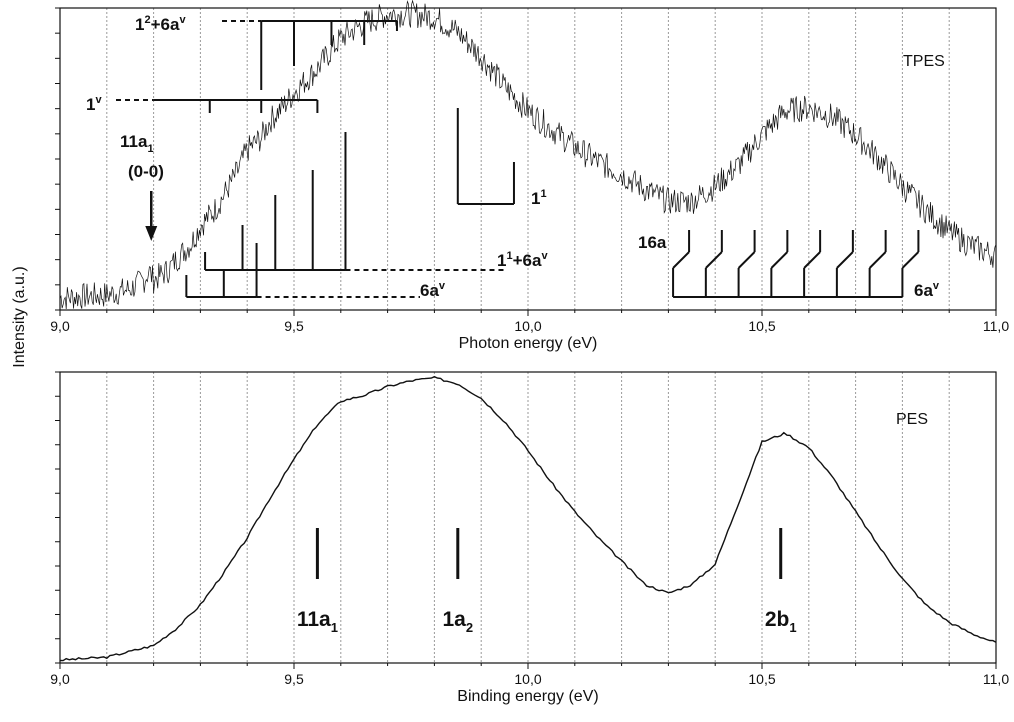 The image size is (1014, 722). What do you see at coordinates (60, 326) in the screenshot?
I see `tpes-x-tick-label: 9,0` at bounding box center [60, 326].